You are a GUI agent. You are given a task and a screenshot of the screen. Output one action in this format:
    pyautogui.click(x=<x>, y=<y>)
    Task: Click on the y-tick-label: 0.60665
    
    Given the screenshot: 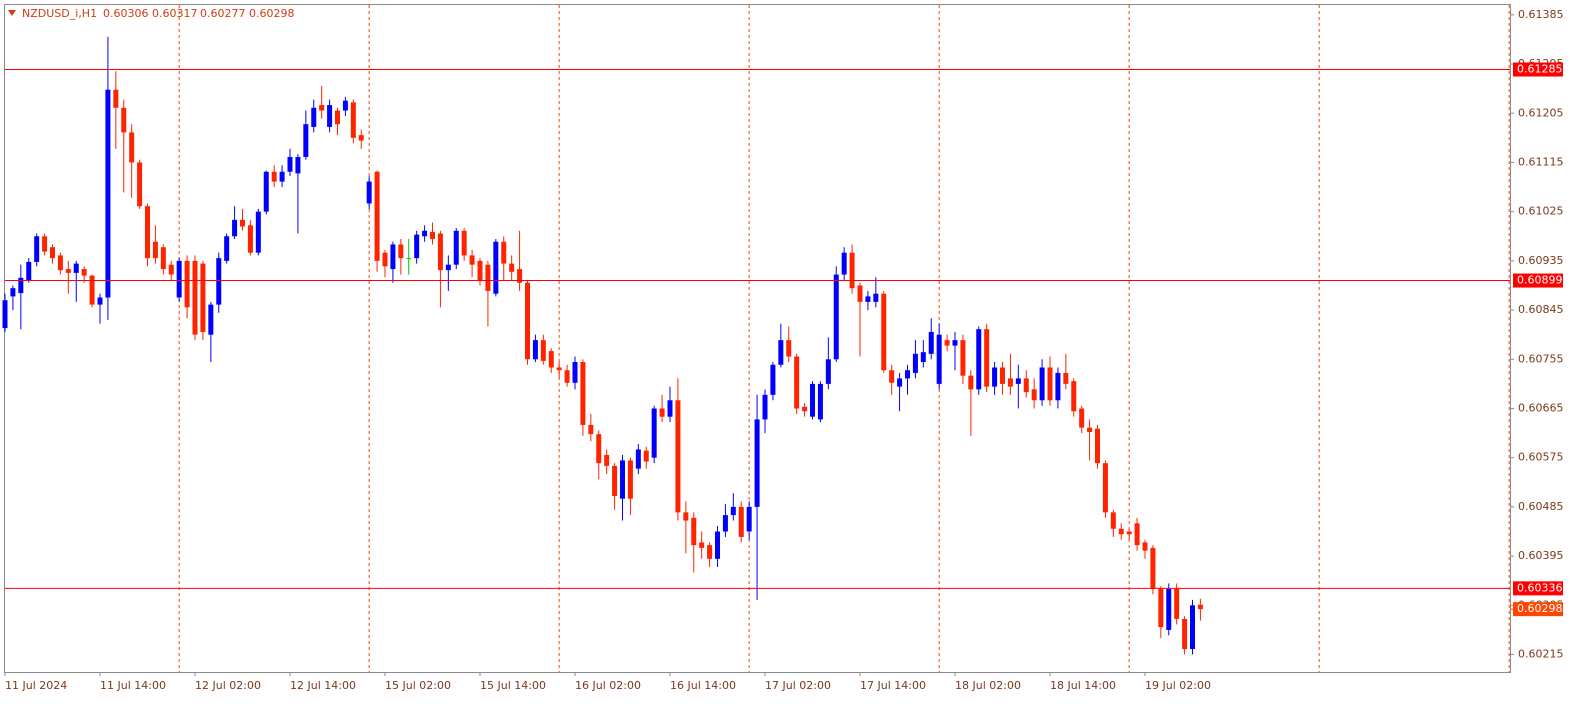 What is the action you would take?
    pyautogui.click(x=1541, y=407)
    